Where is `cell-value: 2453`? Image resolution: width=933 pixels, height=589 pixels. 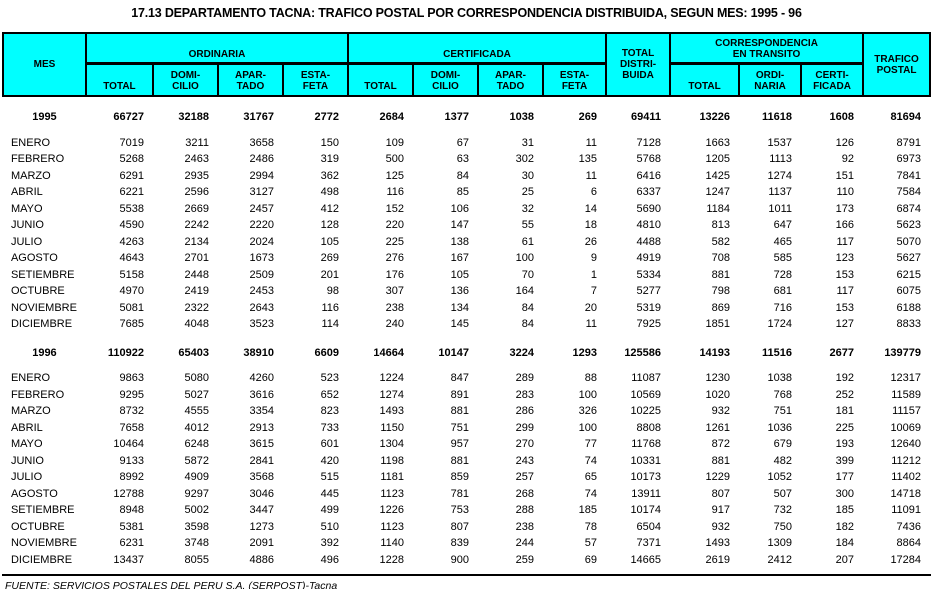 cell-value: 2453 is located at coordinates (250, 291).